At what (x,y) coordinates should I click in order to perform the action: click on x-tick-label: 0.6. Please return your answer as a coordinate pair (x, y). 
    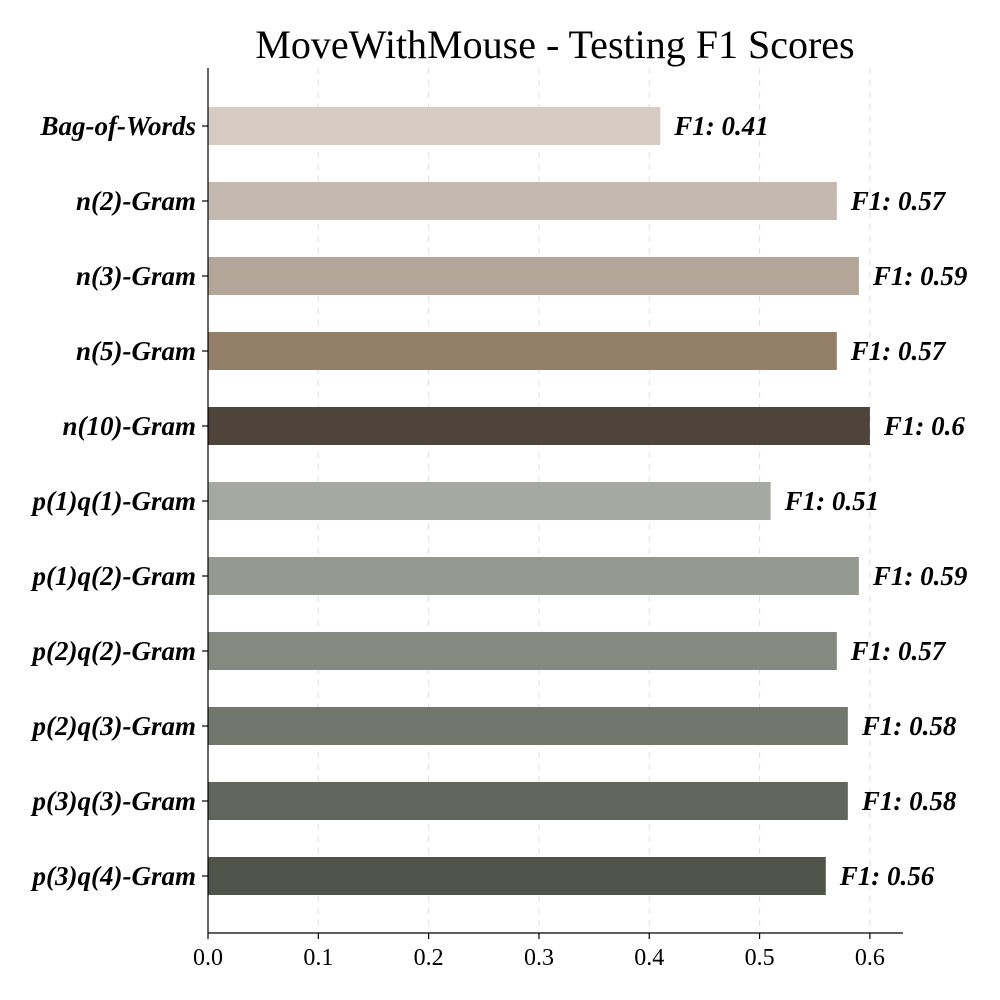
    Looking at the image, I should click on (870, 958).